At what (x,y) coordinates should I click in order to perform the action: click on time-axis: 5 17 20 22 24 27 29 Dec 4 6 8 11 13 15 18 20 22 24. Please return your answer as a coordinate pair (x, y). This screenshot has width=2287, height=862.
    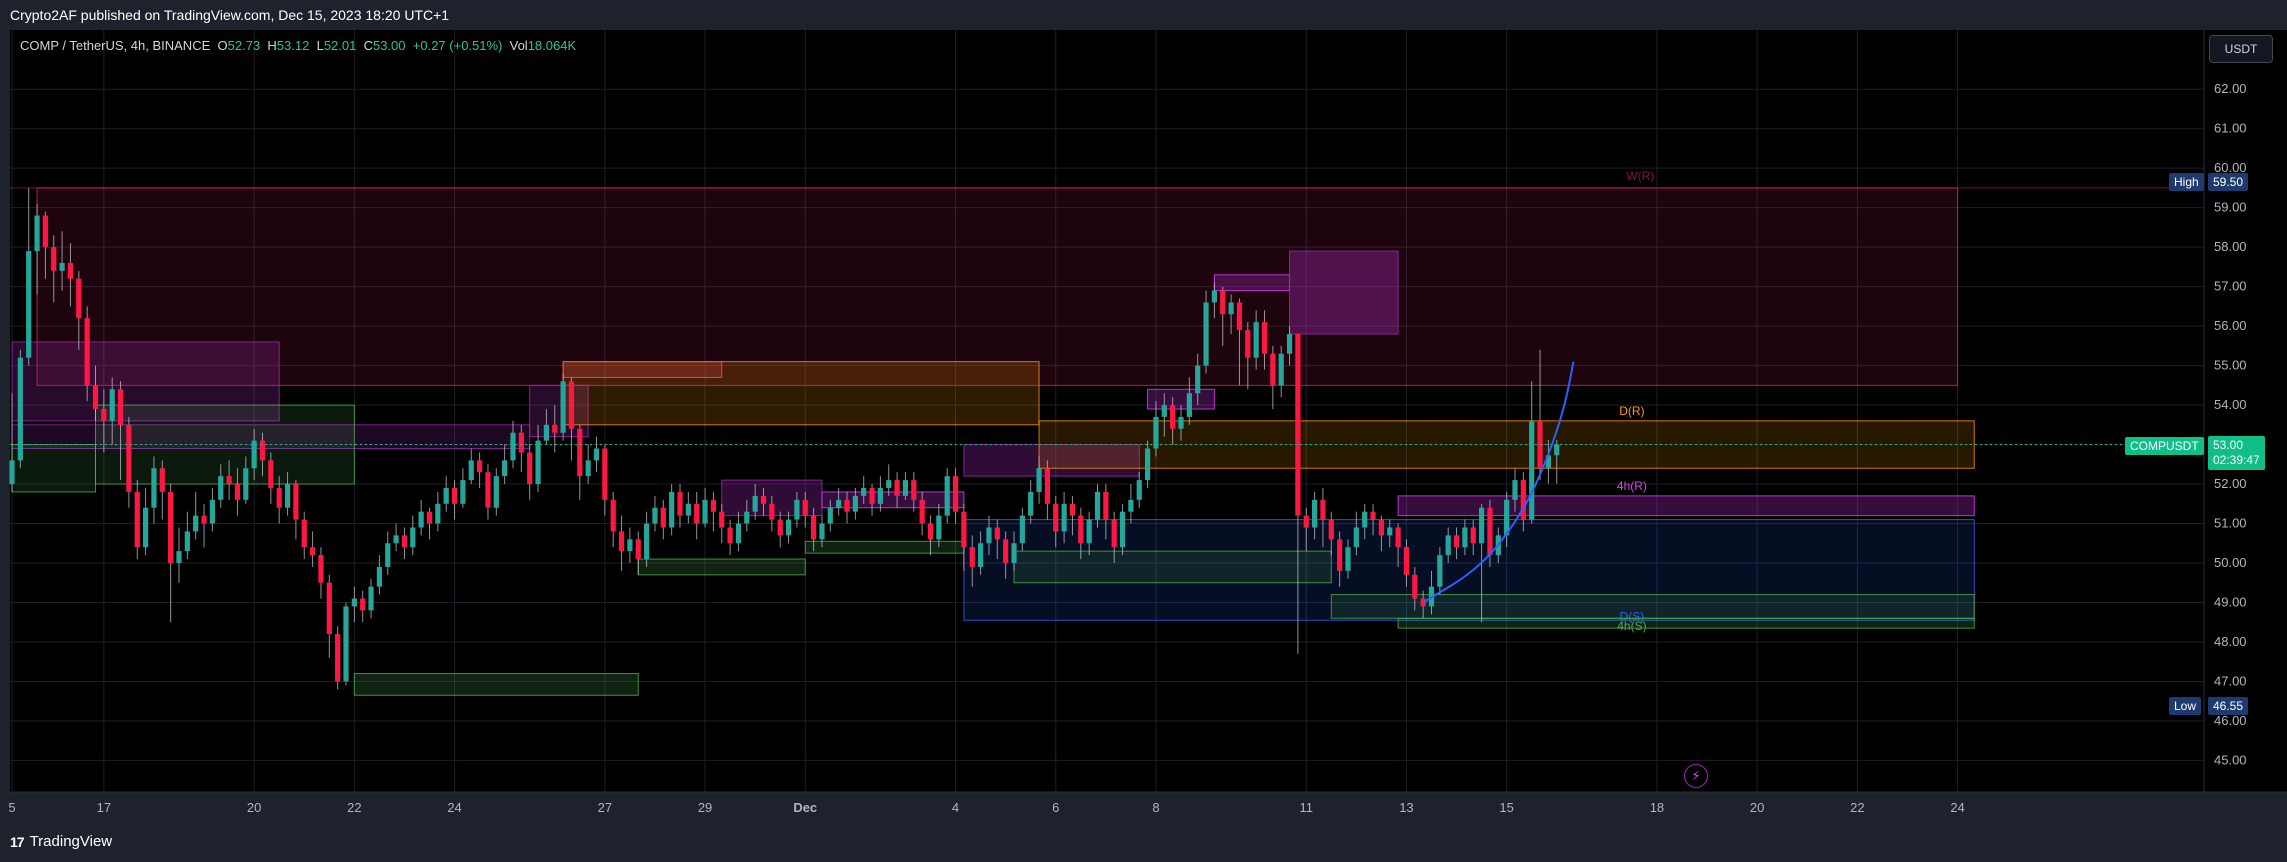
    Looking at the image, I should click on (986, 807).